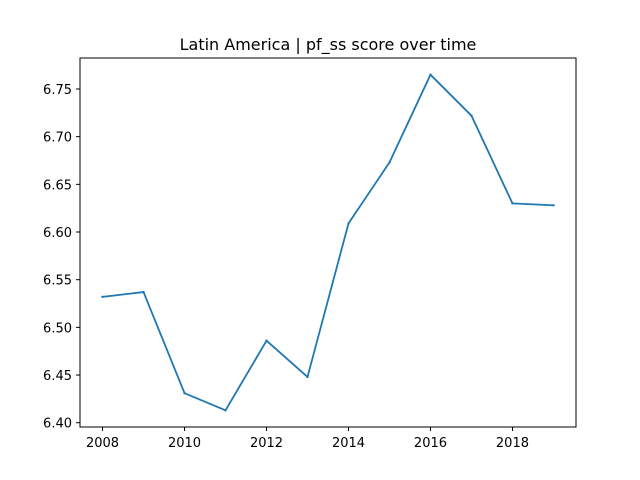 This screenshot has width=640, height=480. Describe the element at coordinates (57, 138) in the screenshot. I see `y-tick-label: 6.70` at that location.